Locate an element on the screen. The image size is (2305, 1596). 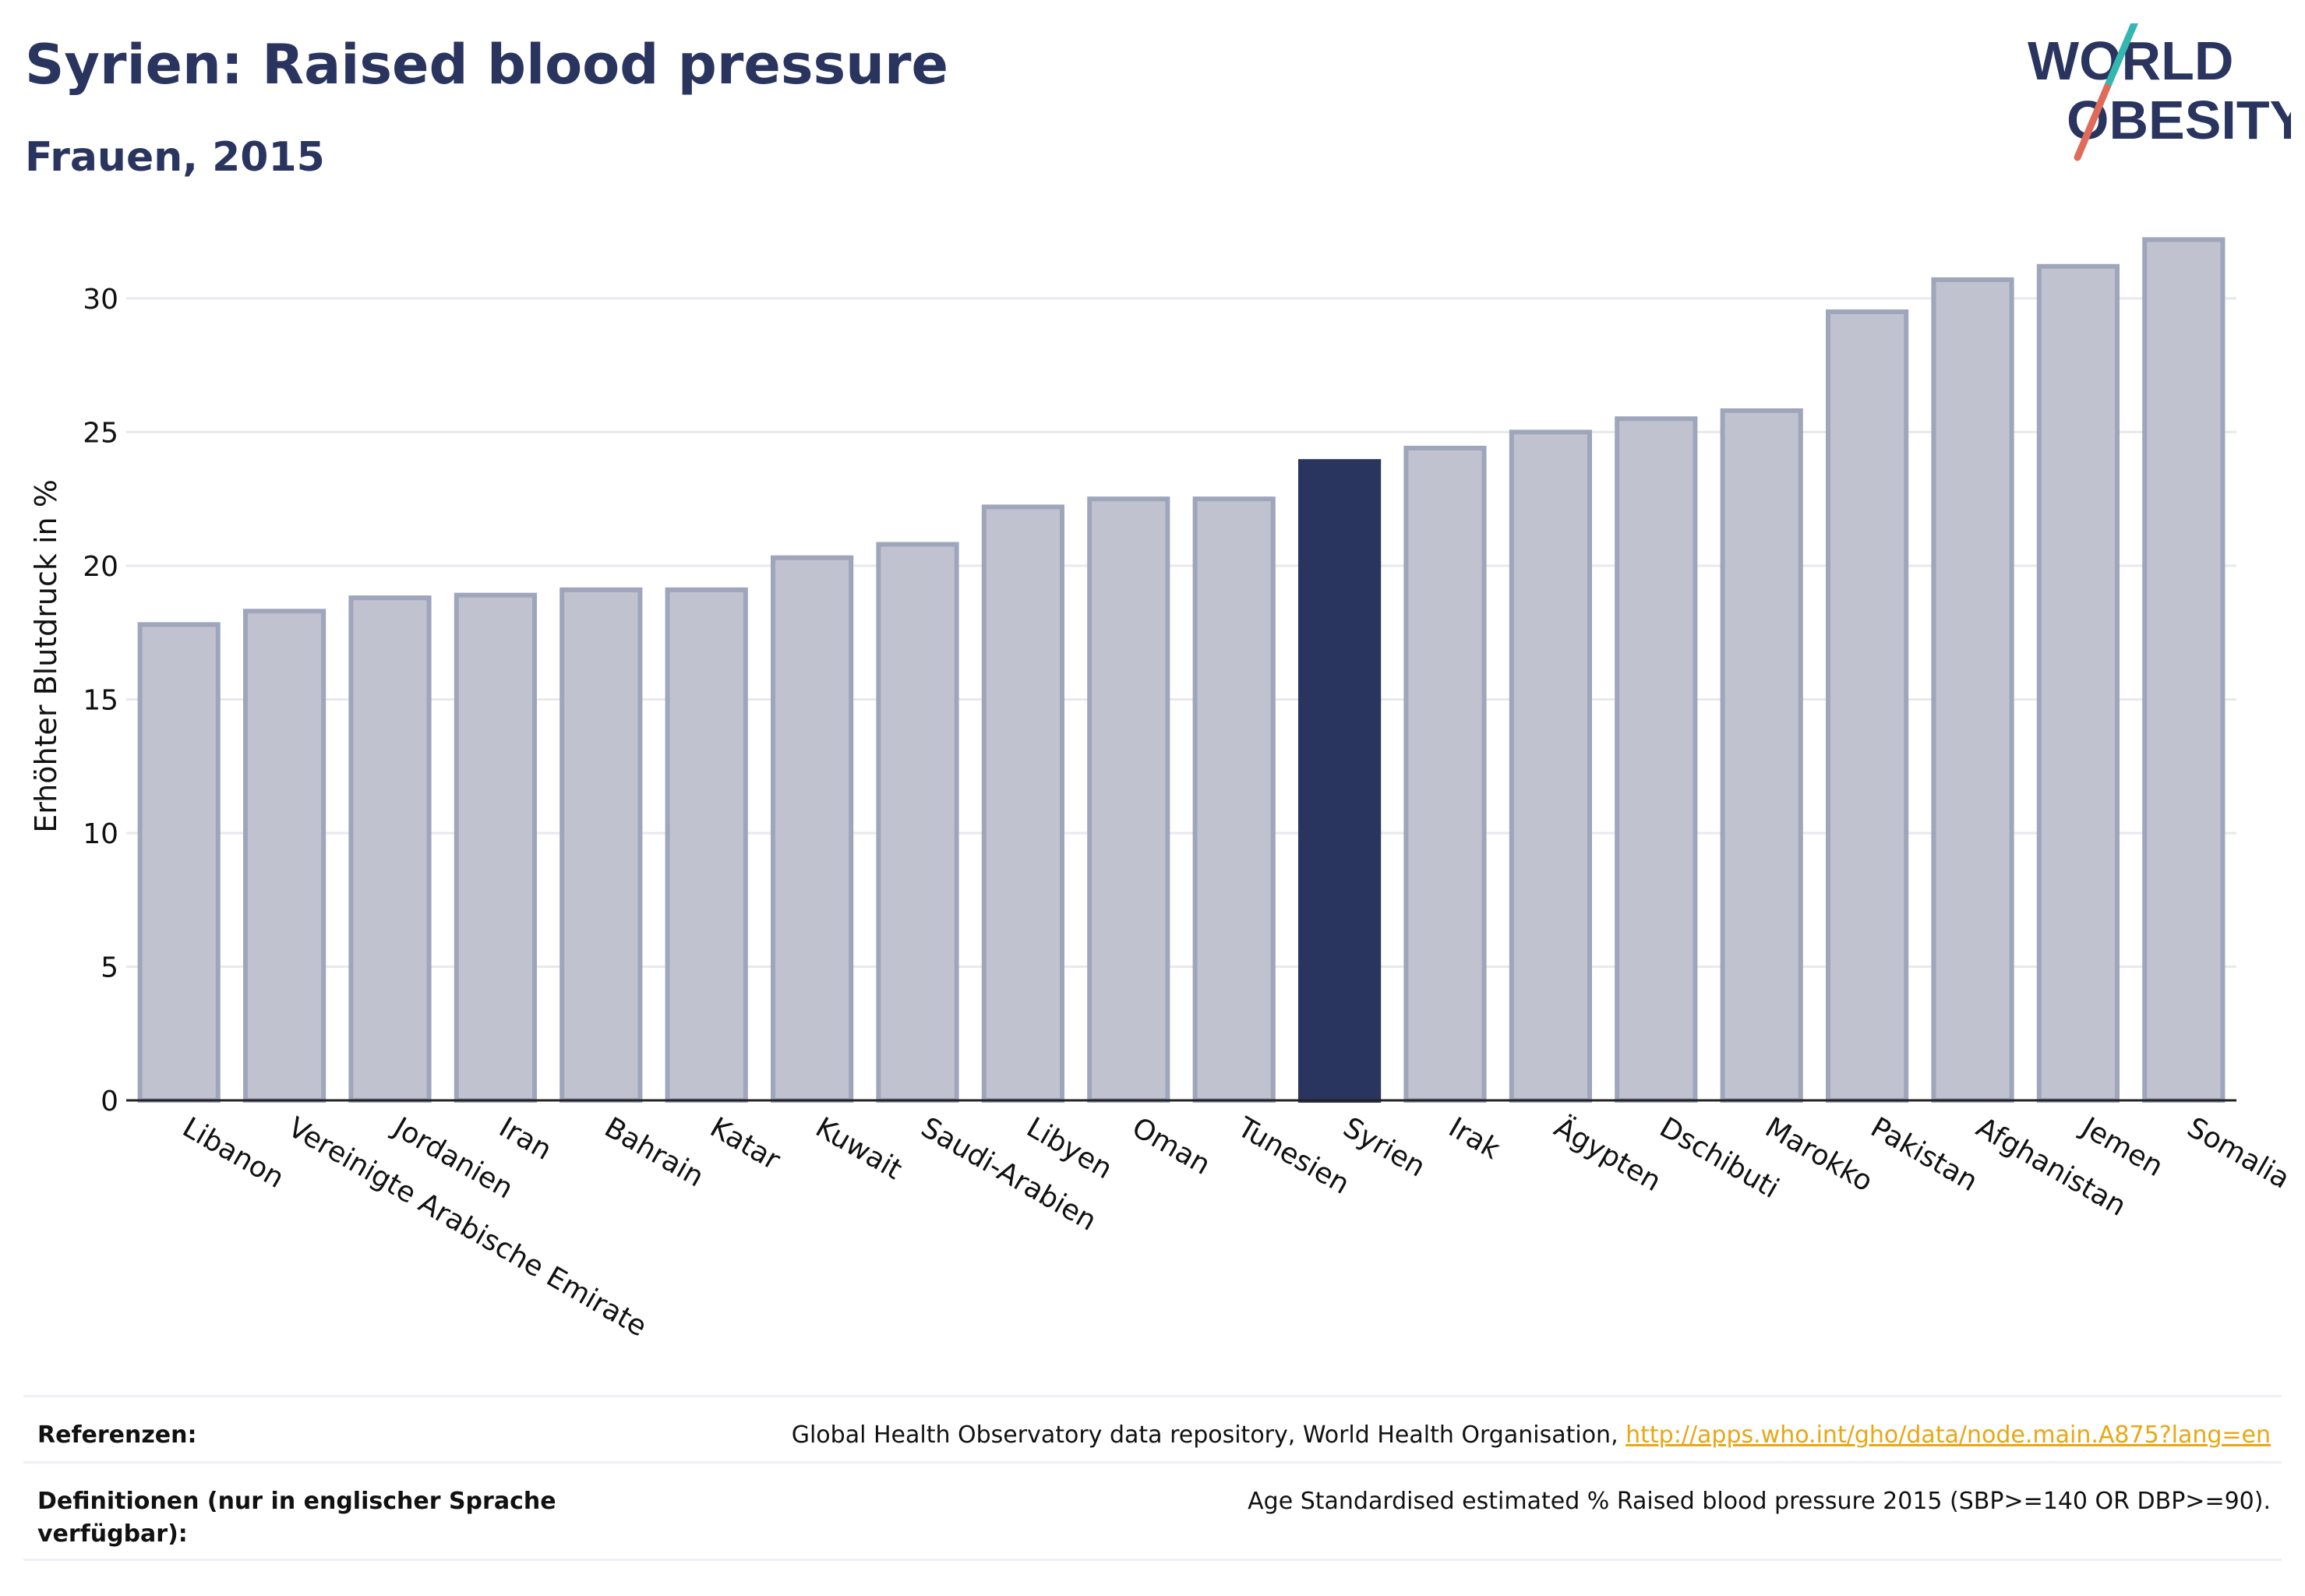
y-tick-label: 20 is located at coordinates (101, 567).